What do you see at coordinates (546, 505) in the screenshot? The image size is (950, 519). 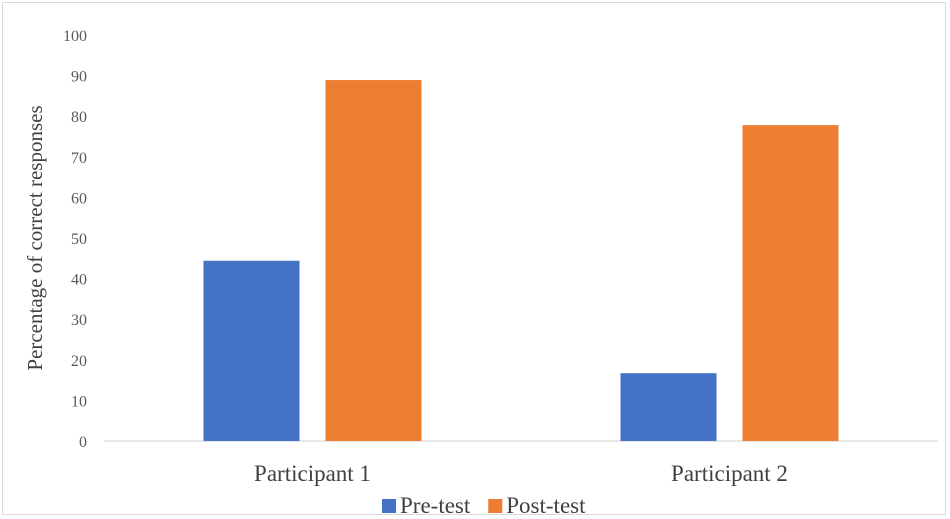 I see `legend-label: Post-test` at bounding box center [546, 505].